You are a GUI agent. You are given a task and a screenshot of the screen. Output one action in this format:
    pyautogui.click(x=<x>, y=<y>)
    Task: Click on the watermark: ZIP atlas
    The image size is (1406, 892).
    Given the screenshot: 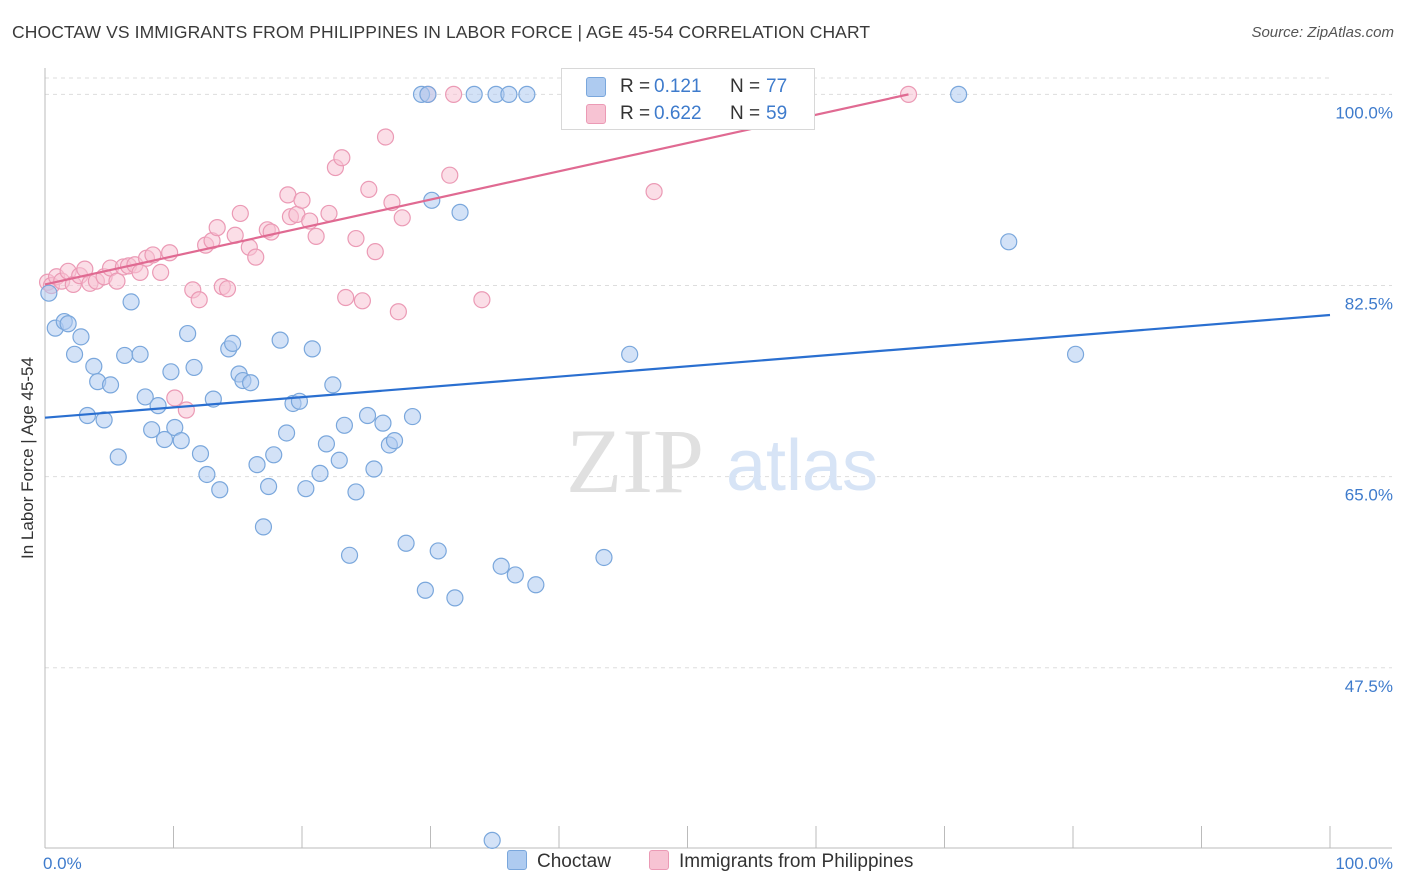 What is the action you would take?
    pyautogui.click(x=722, y=461)
    